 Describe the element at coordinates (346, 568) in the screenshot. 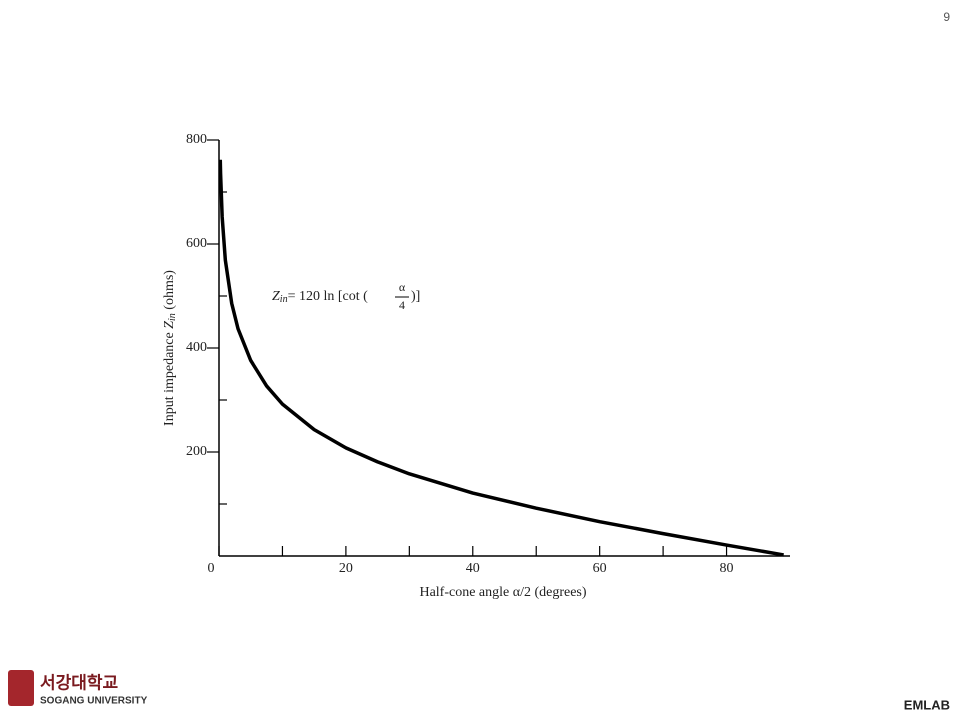

I see `x-tick-label: 20` at that location.